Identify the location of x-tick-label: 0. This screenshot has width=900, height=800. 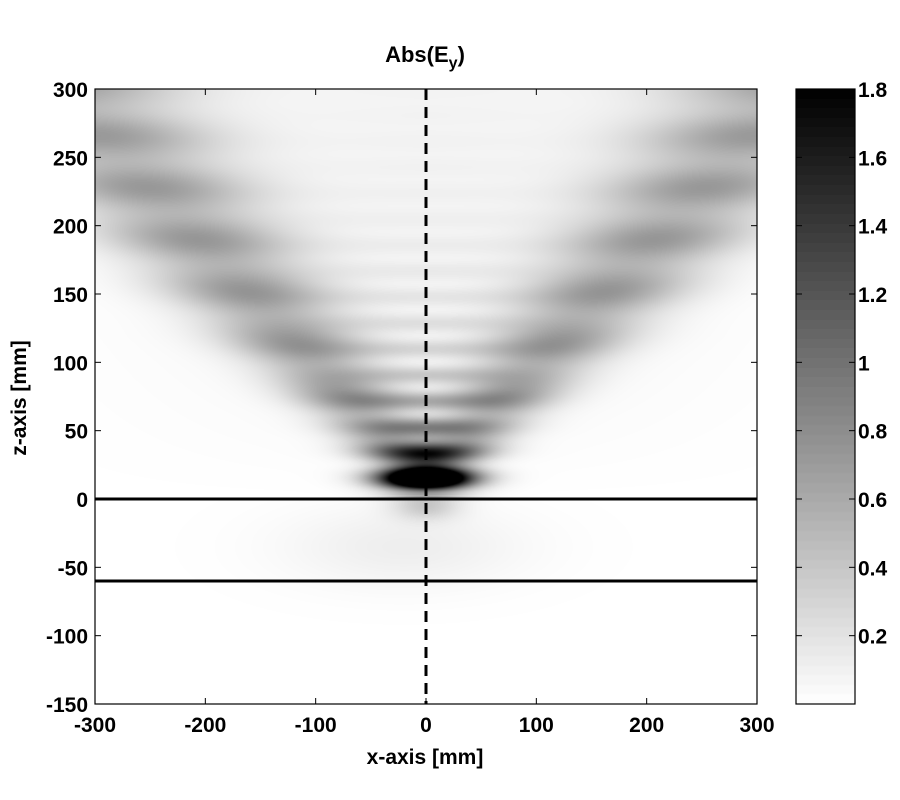
(426, 725).